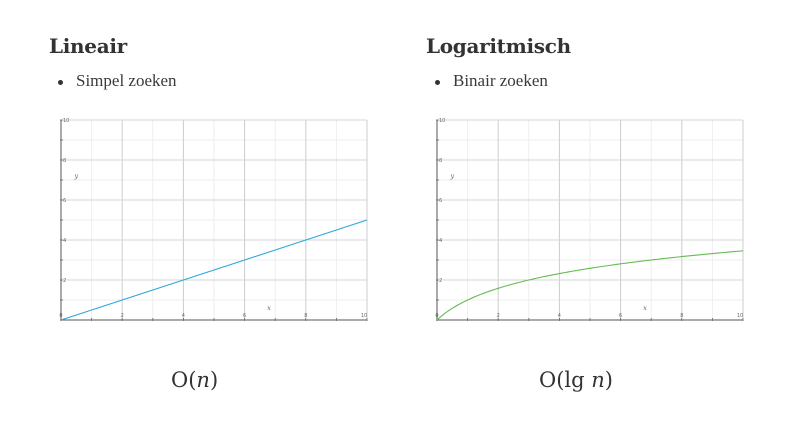 This screenshot has height=438, width=803. I want to click on linear-complexity-suffix: ), so click(214, 380).